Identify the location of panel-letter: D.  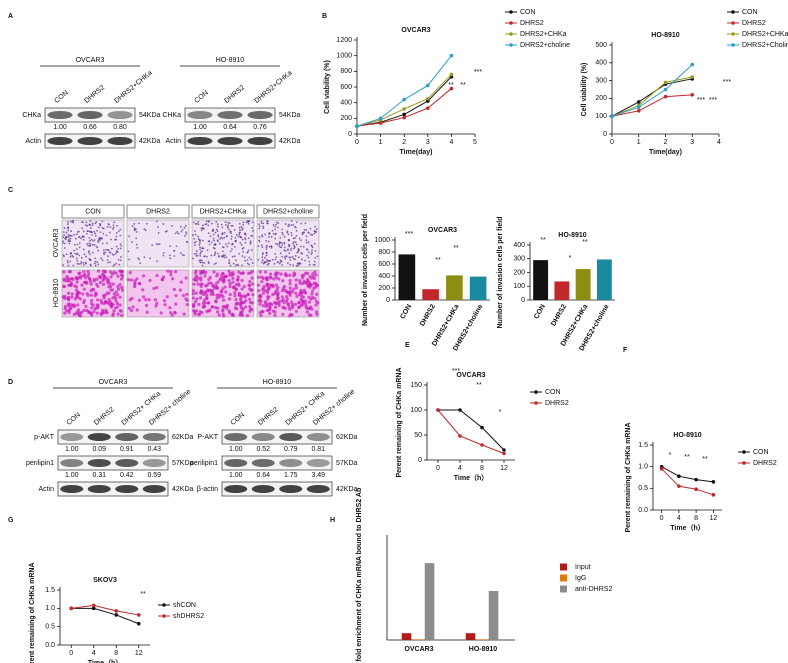
(10, 382).